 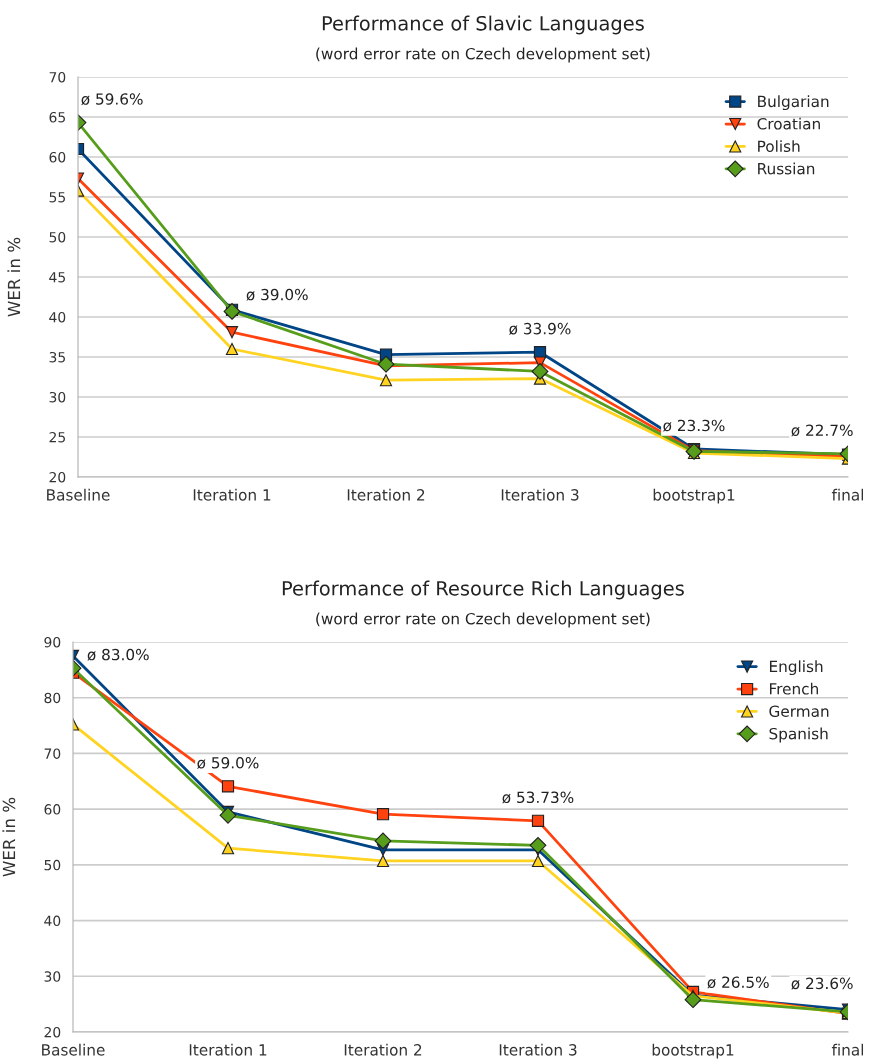 I want to click on legend-label: English, so click(x=796, y=668).